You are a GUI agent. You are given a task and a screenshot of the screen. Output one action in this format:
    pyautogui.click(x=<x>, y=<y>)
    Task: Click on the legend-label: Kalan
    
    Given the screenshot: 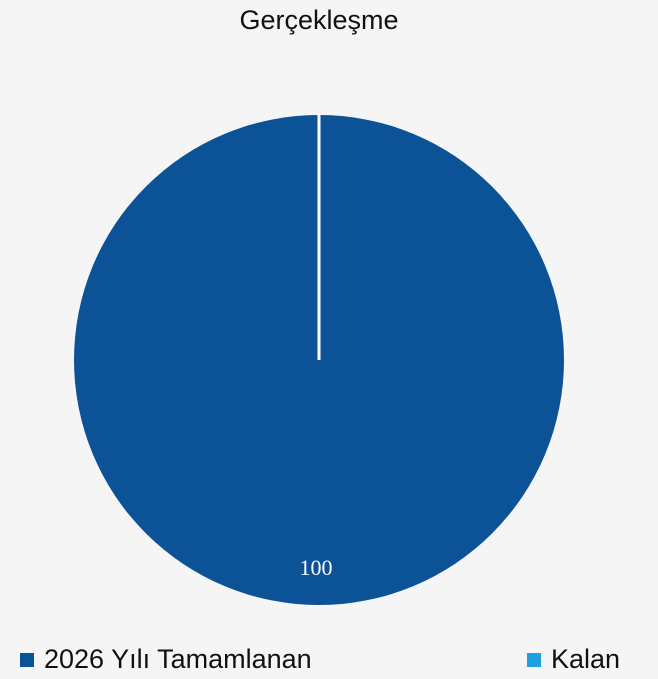 What is the action you would take?
    pyautogui.click(x=585, y=659)
    